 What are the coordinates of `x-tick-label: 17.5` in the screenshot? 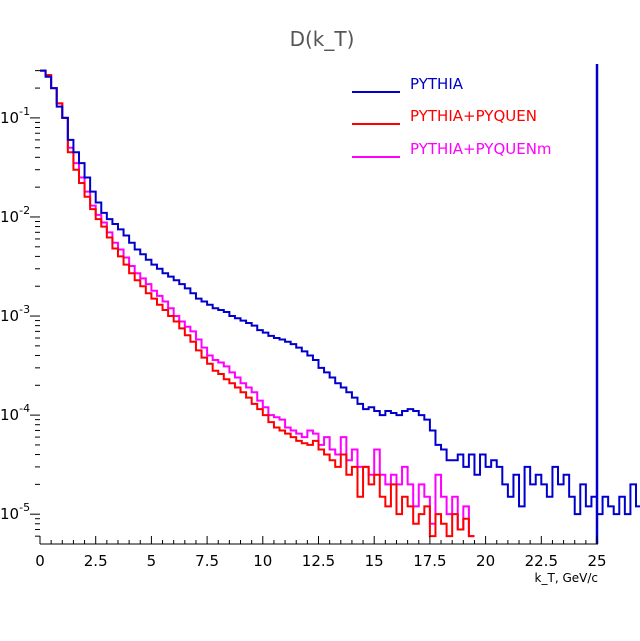 It's located at (429, 561).